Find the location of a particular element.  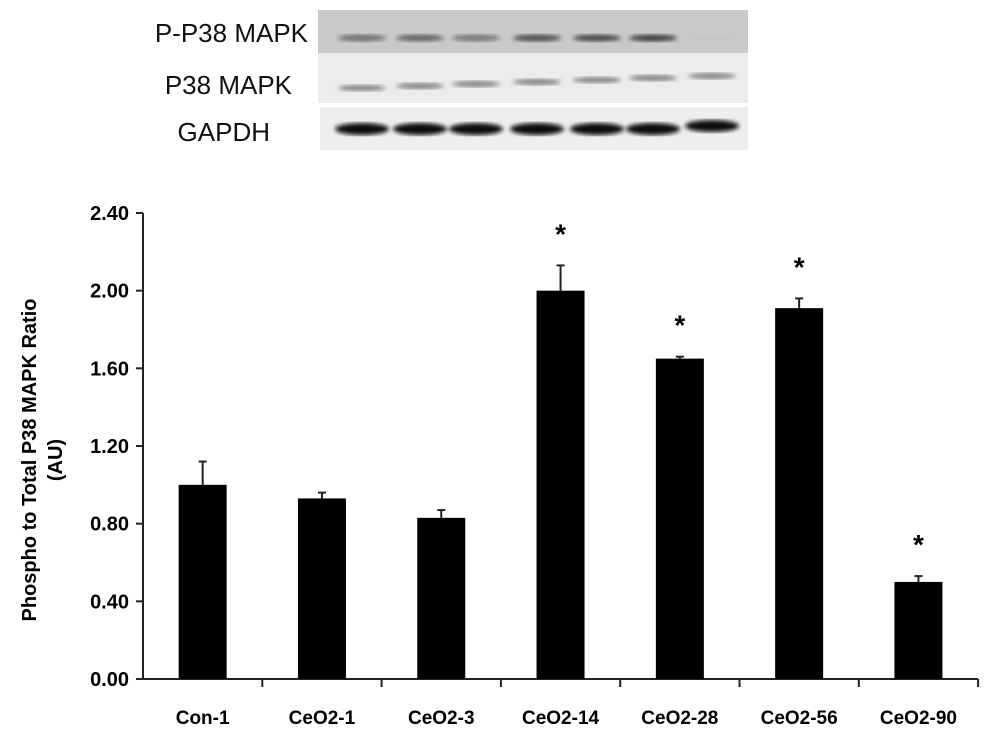

y-tick-label: 0.80 is located at coordinates (109, 525).